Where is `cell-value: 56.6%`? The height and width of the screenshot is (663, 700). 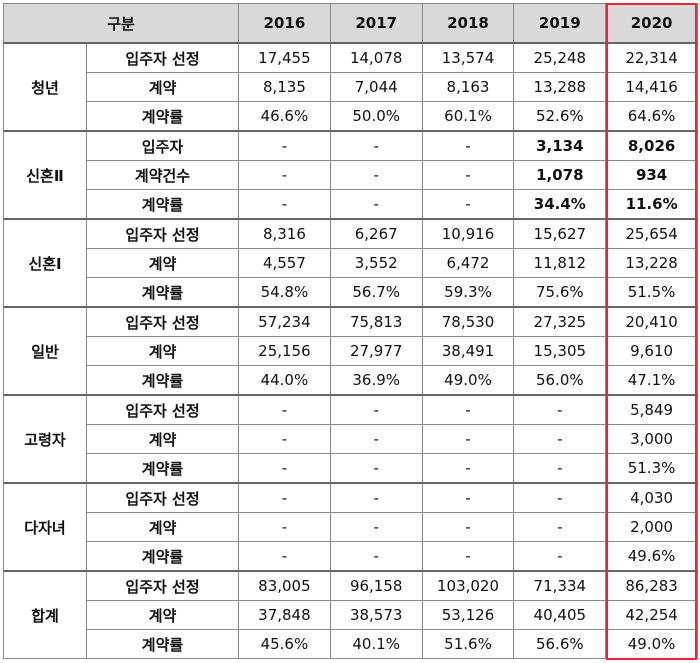 cell-value: 56.6% is located at coordinates (560, 644).